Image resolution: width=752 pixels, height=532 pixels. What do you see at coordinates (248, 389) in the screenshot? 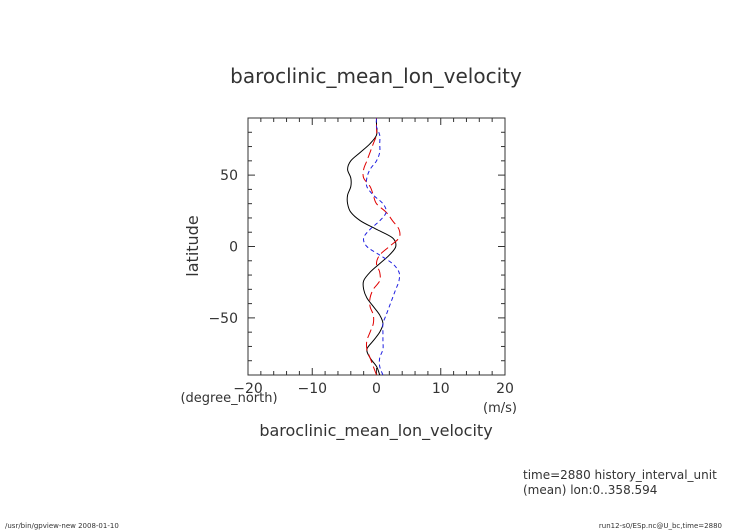
I see `x-tick-label: −20` at bounding box center [248, 389].